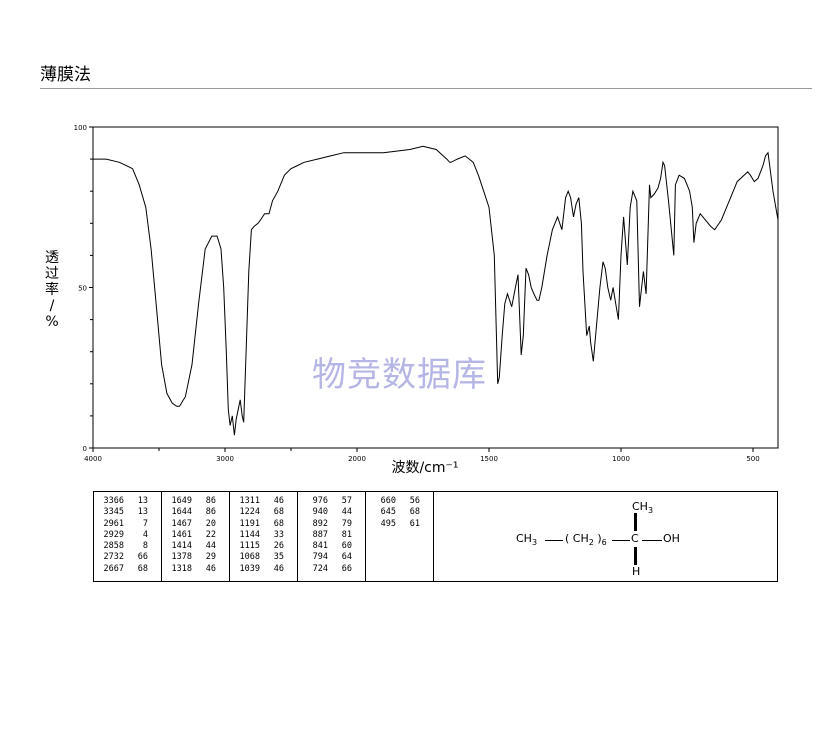  Describe the element at coordinates (320, 557) in the screenshot. I see `peak-wavenumber: 794` at that location.